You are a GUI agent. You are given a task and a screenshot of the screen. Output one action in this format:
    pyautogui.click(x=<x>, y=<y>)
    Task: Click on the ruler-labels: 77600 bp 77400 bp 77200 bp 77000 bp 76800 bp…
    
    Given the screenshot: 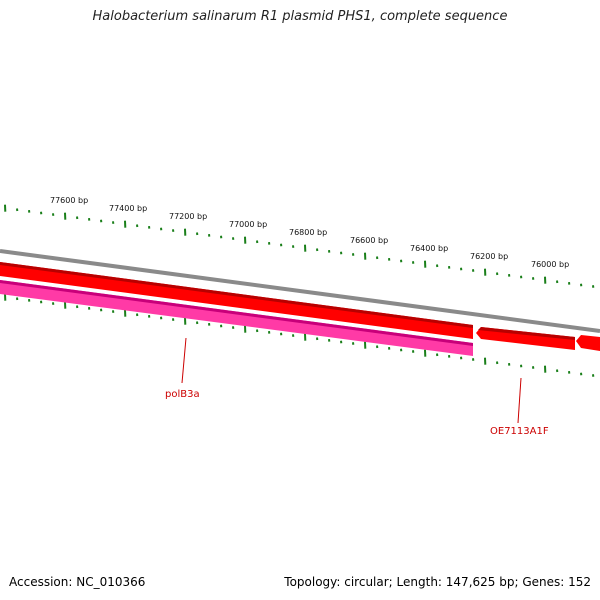 What is the action you would take?
    pyautogui.click(x=309, y=232)
    